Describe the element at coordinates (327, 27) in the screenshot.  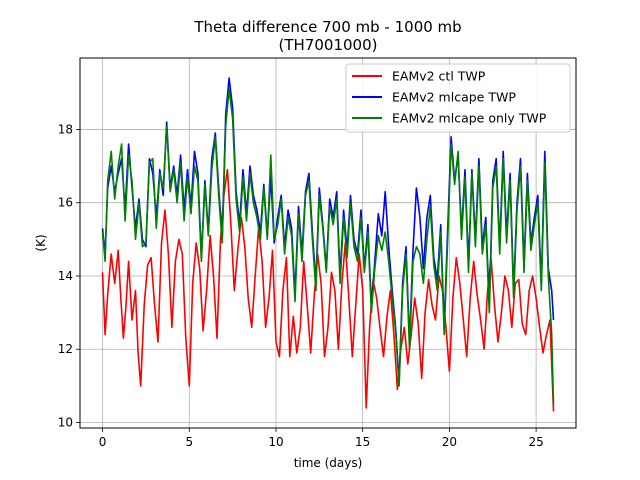
I see `chart-title: Theta difference 700 mb - 1000 mb` at that location.